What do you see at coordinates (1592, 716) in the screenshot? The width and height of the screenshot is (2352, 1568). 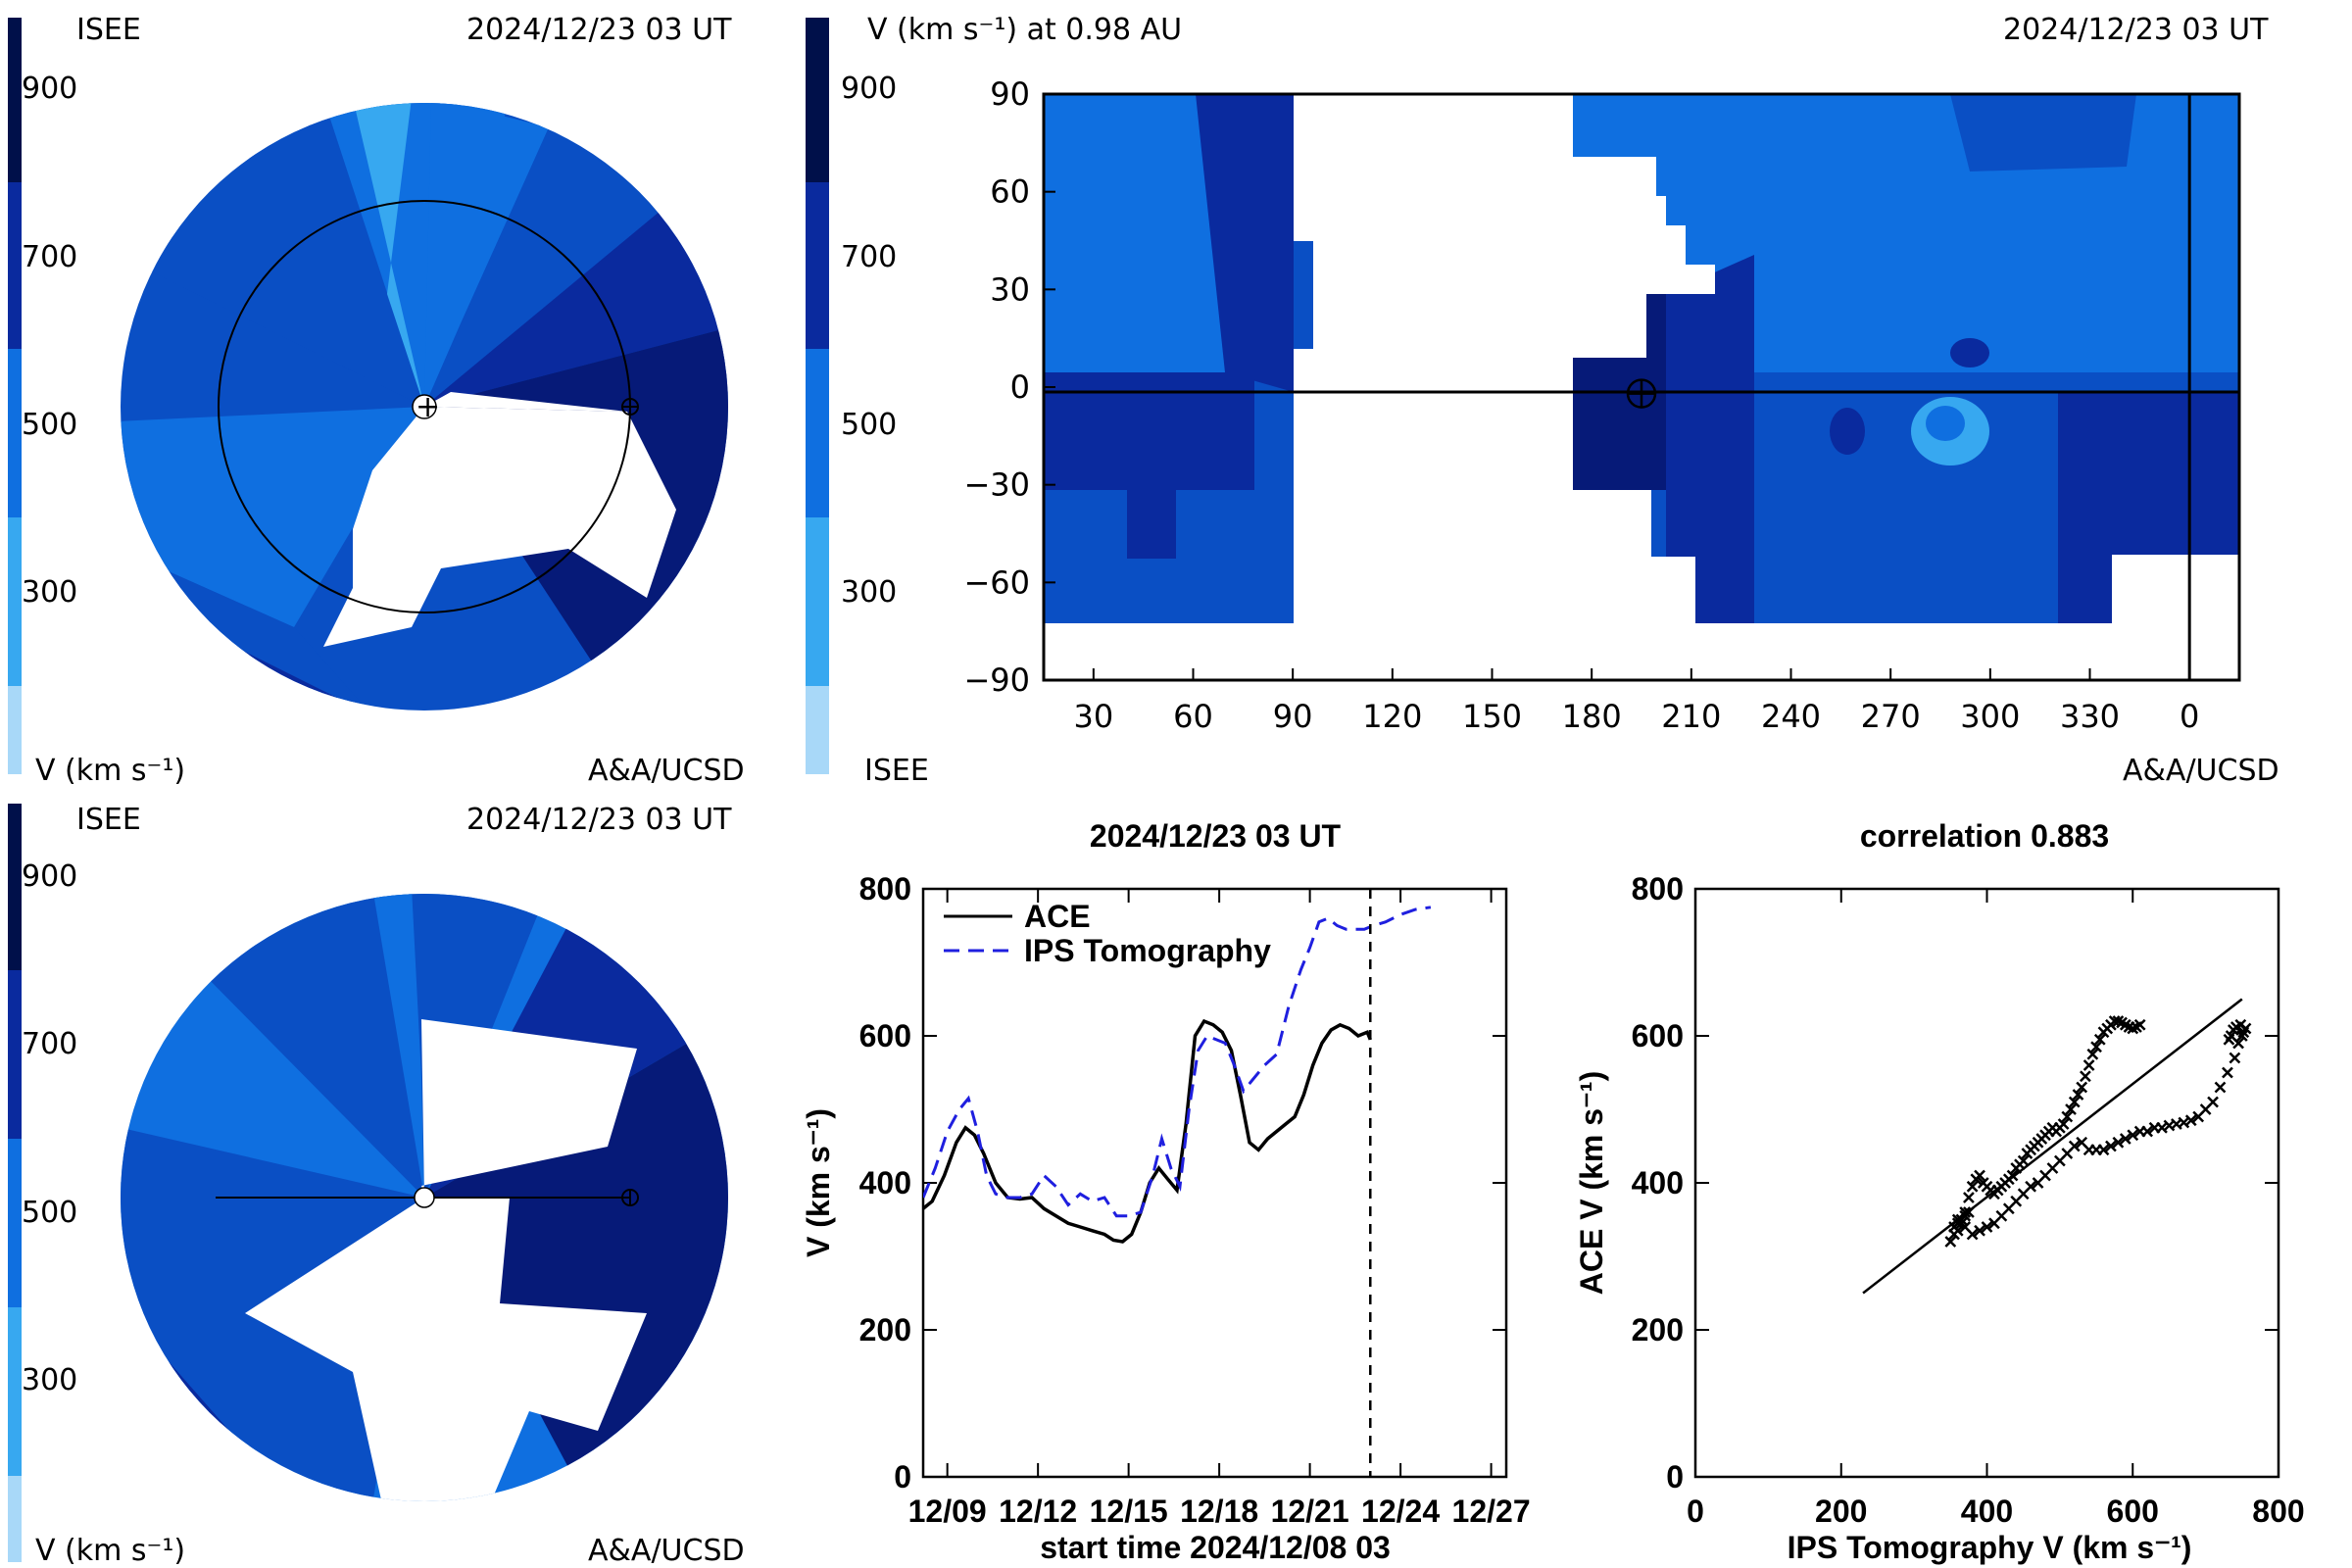 I see `map-xtick-label: 180` at bounding box center [1592, 716].